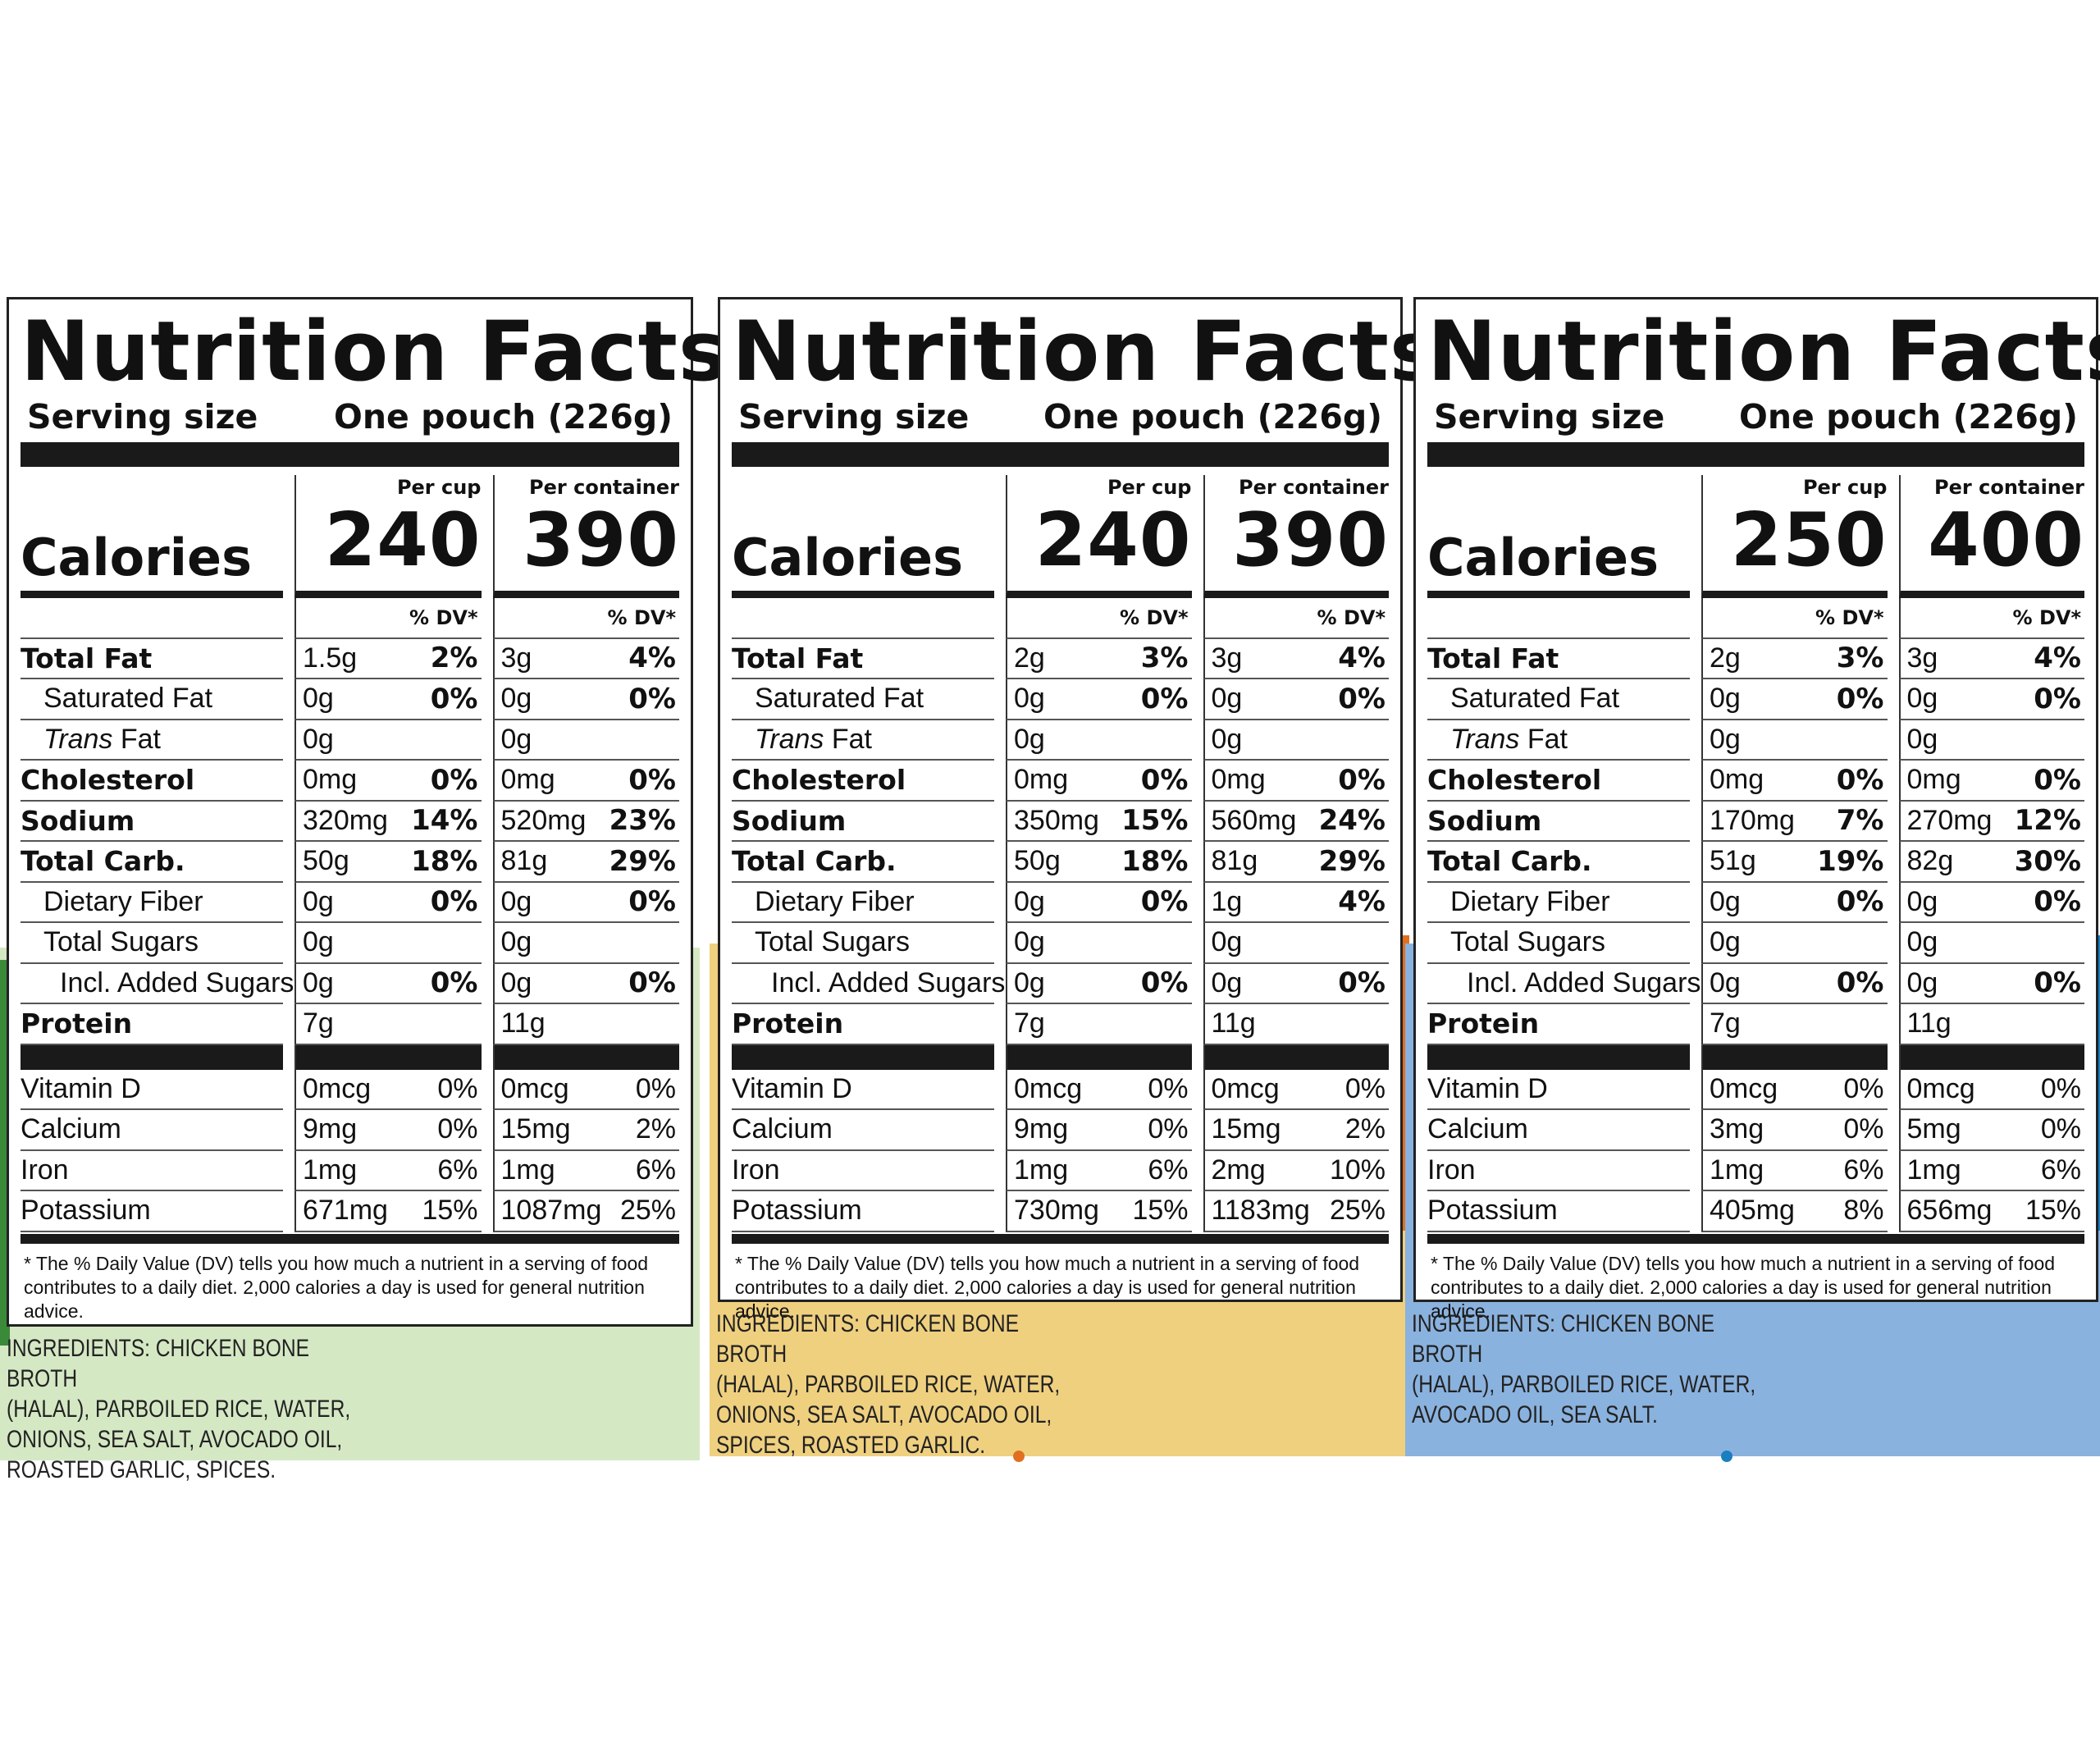 This screenshot has height=1750, width=2100. I want to click on vitamin-dv: 15%, so click(450, 1211).